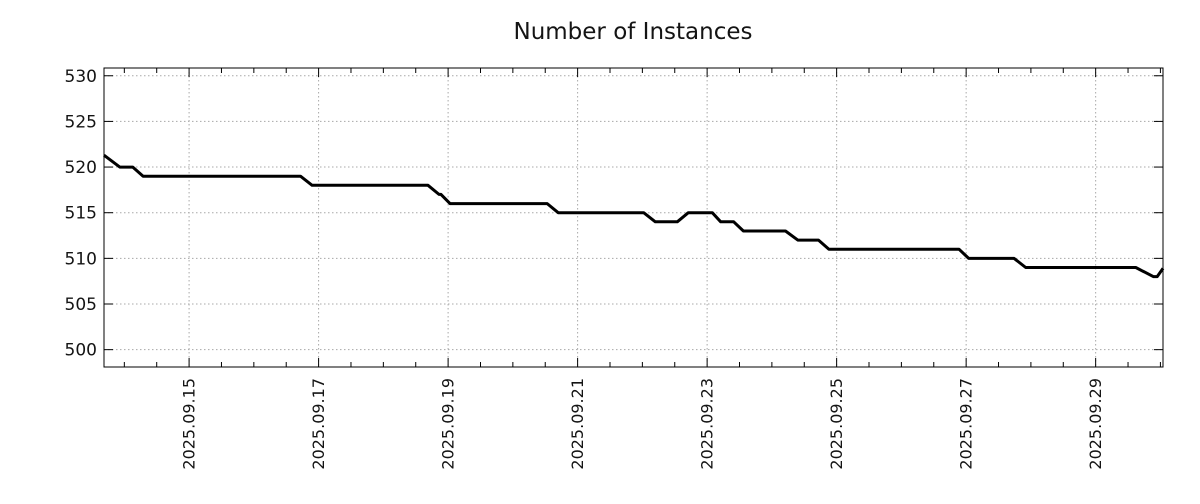 Image resolution: width=1200 pixels, height=504 pixels. I want to click on x-tick-label: 2025.09.23, so click(707, 424).